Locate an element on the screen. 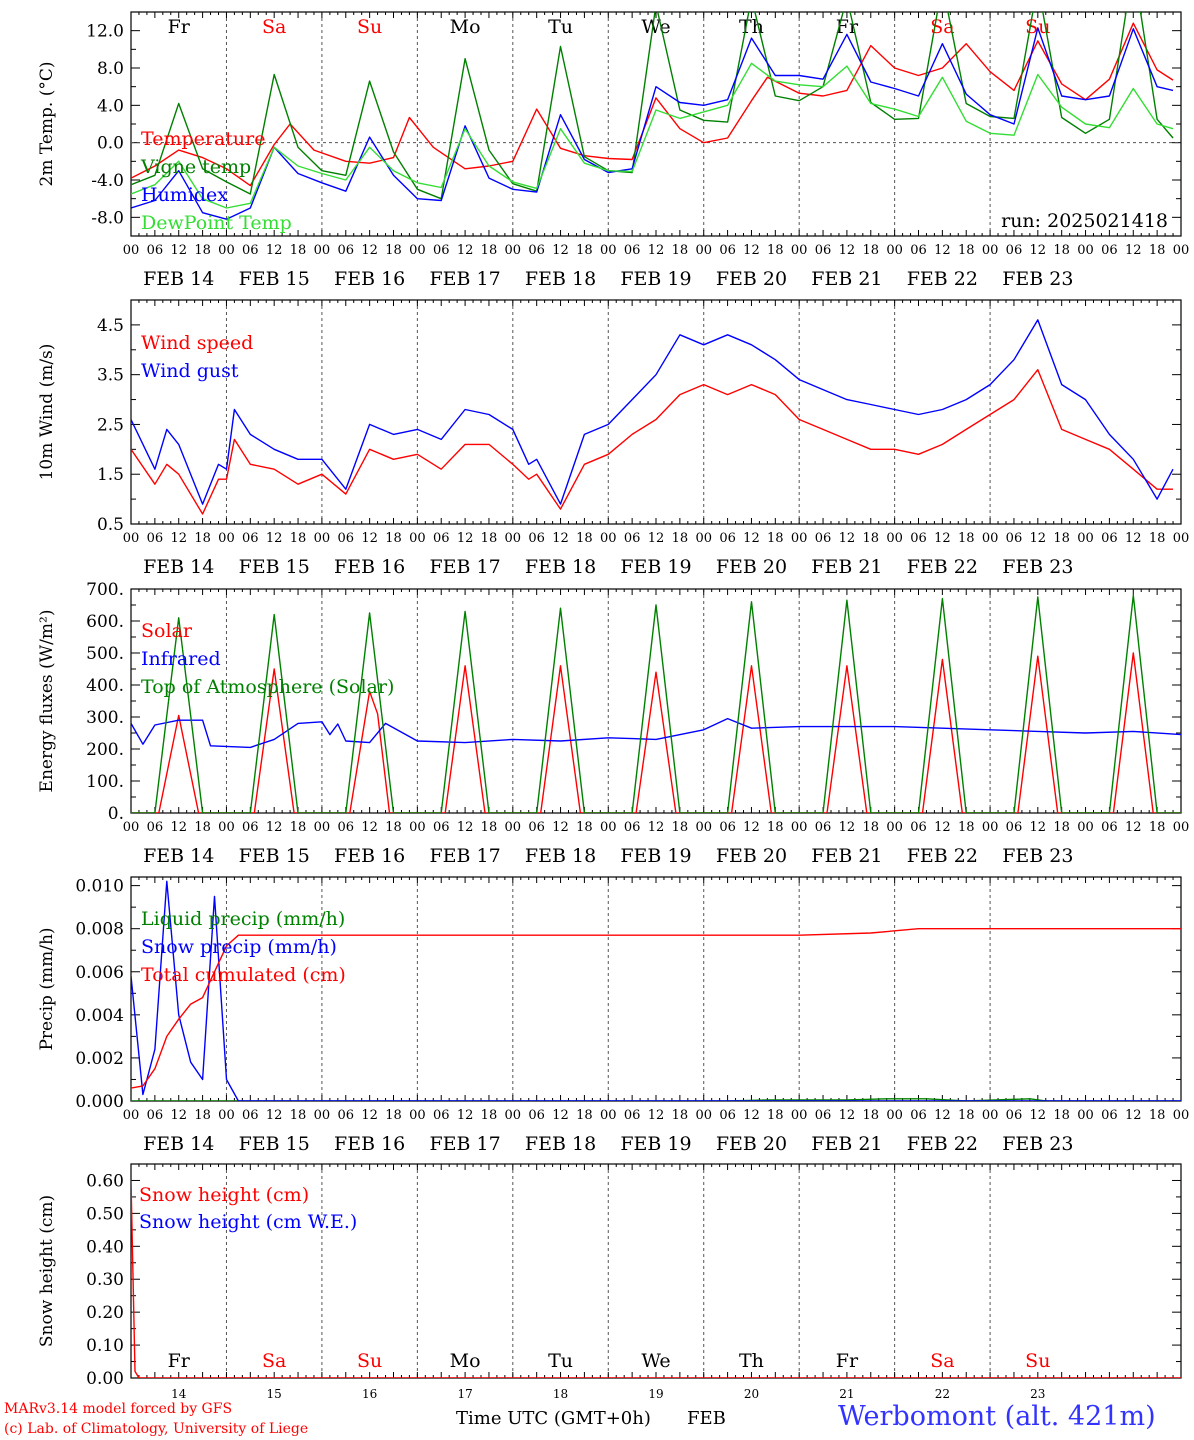 Image resolution: width=1194 pixels, height=1440 pixels. x-date-label: FEB 21 is located at coordinates (846, 856).